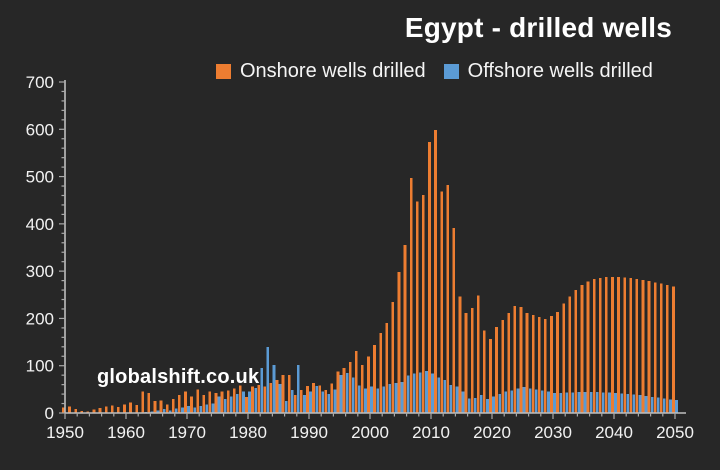 This screenshot has width=720, height=470. Describe the element at coordinates (667, 348) in the screenshot. I see `bar-onshore-2049` at that location.